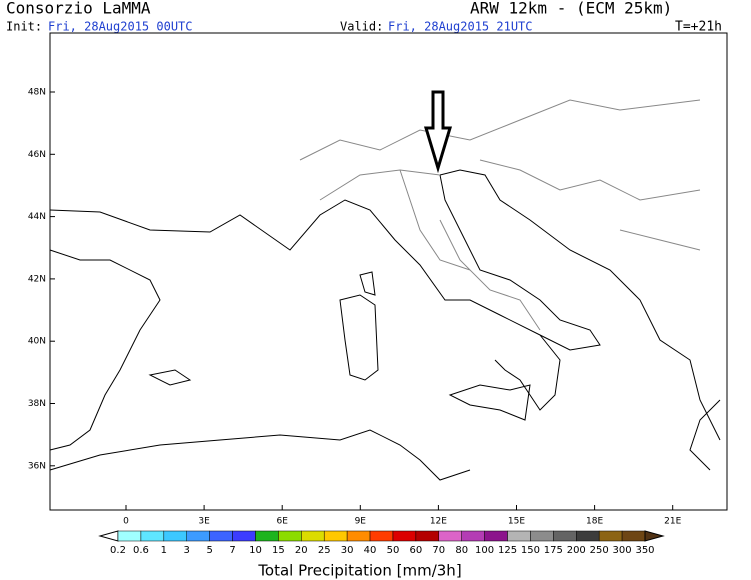 The image size is (751, 580). Describe the element at coordinates (507, 550) in the screenshot. I see `colorbar-label: 125` at that location.